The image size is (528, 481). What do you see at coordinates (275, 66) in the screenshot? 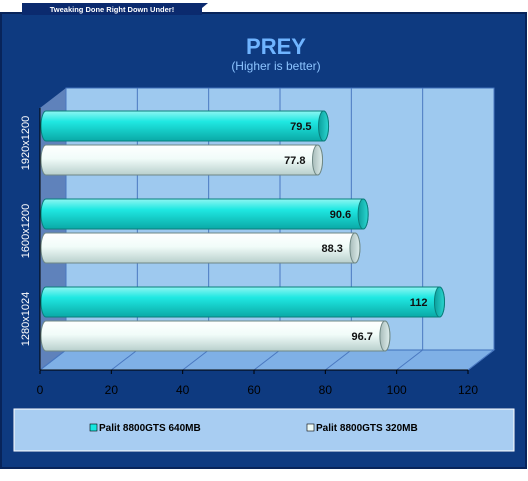
I see `chart-subtitle: (Higher is better)` at bounding box center [275, 66].